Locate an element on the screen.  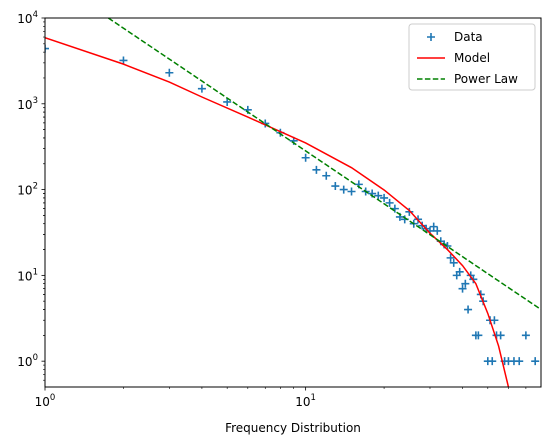
legend-box is located at coordinates (472, 57).